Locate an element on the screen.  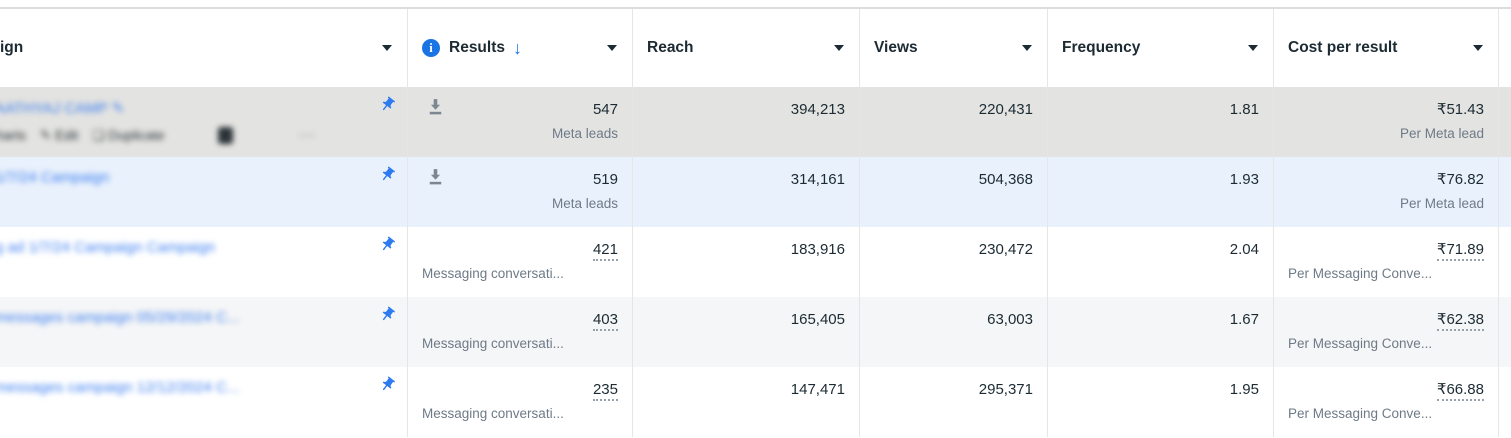
column-header-reach: Reach is located at coordinates (746, 48).